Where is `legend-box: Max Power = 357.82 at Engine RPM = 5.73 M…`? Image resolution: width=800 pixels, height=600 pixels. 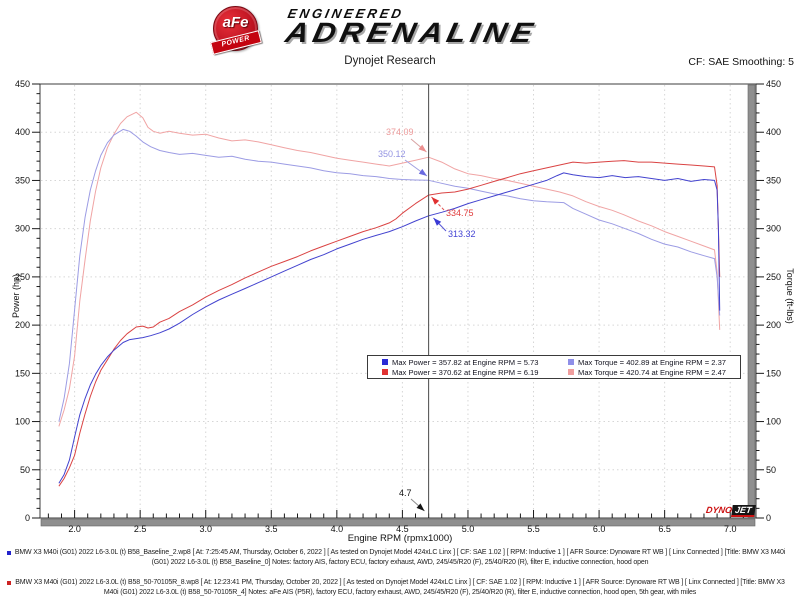
legend-box: Max Power = 357.82 at Engine RPM = 5.73 M… is located at coordinates (554, 367).